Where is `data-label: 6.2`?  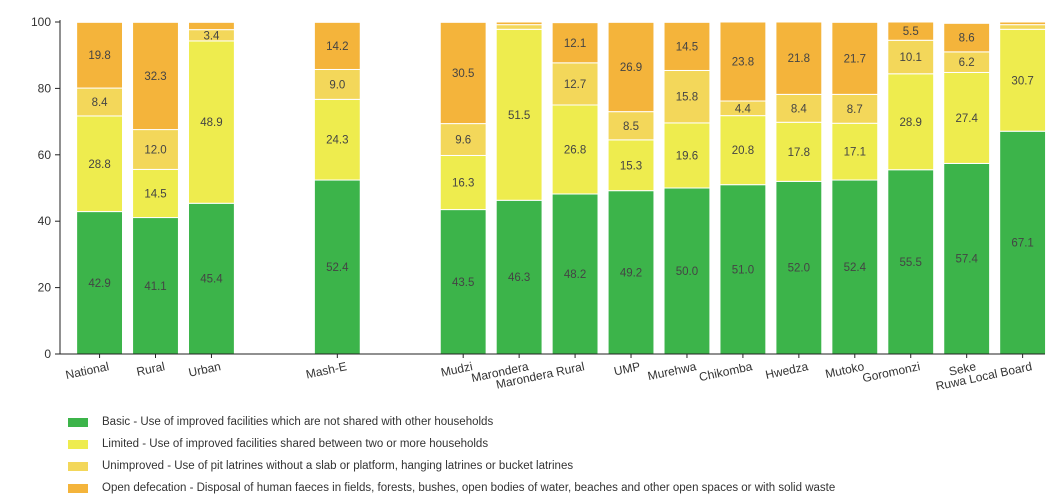
data-label: 6.2 is located at coordinates (967, 63).